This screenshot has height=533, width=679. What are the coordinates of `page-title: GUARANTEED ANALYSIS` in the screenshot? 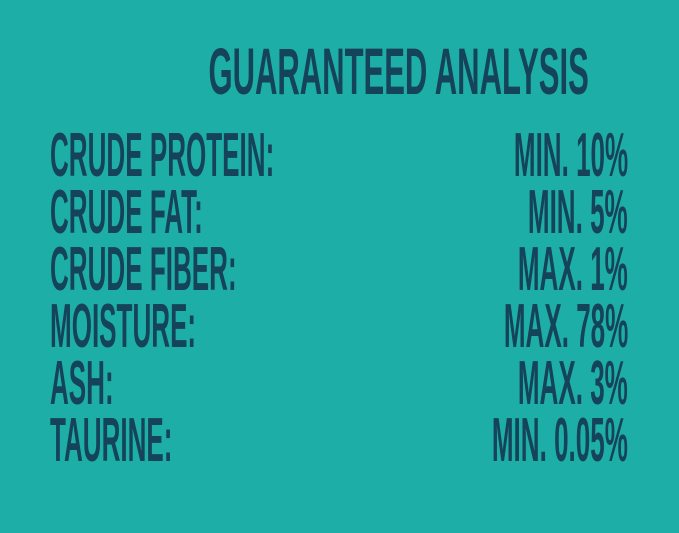 It's located at (398, 71).